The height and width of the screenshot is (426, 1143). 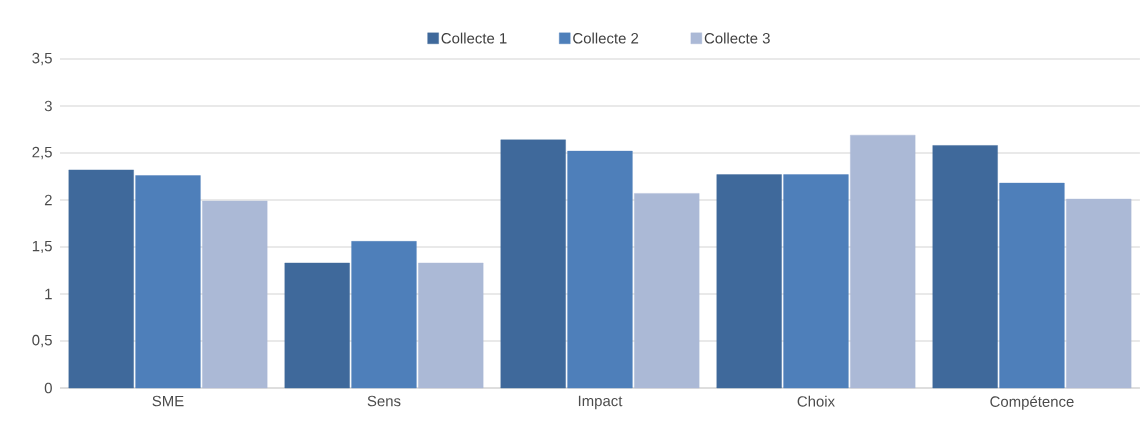 I want to click on legend-label: Collecte 3, so click(x=737, y=38).